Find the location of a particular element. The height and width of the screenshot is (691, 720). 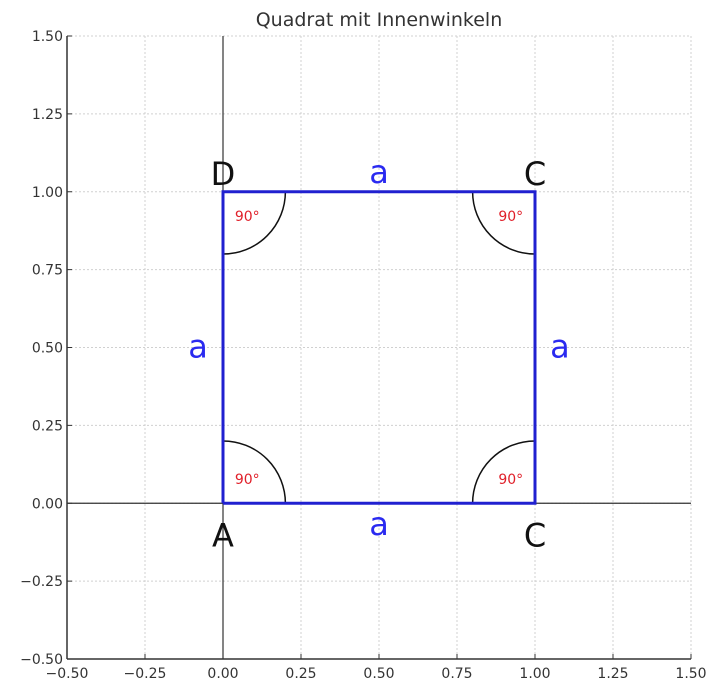

x-tick-label: −0.25 is located at coordinates (145, 674).